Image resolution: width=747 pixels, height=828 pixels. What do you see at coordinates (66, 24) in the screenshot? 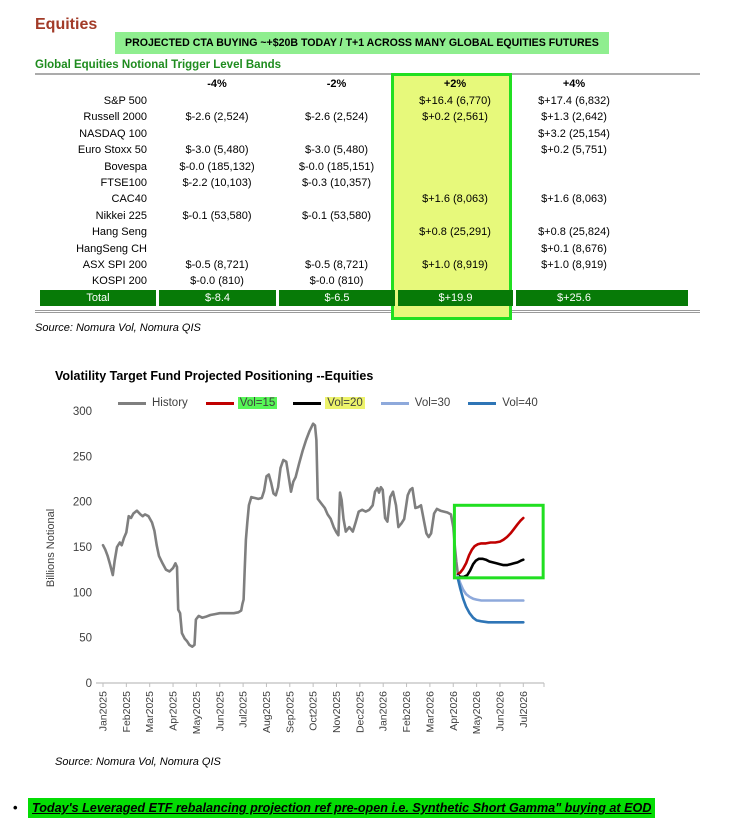
I see `page-title: Equities` at bounding box center [66, 24].